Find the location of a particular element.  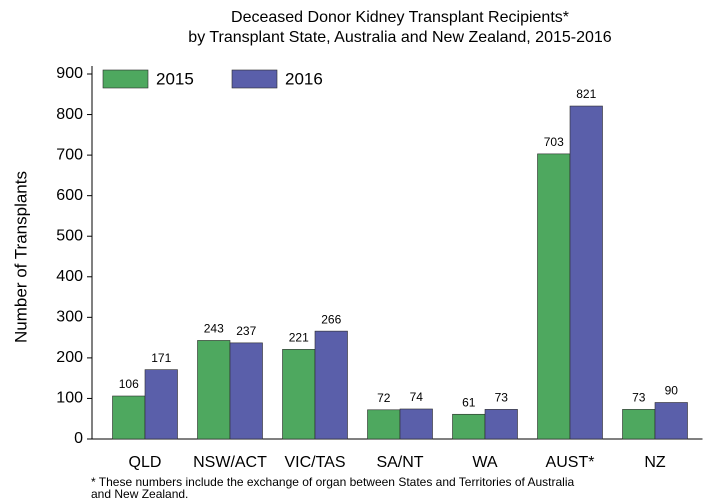

y-tick-label: 0 is located at coordinates (78, 438).